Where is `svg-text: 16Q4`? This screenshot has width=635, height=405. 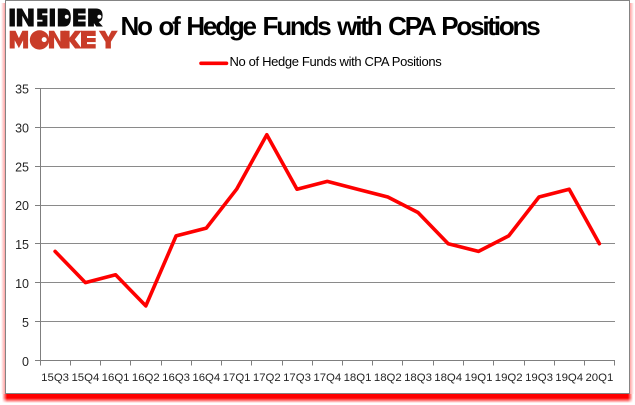
svg-text: 16Q4 is located at coordinates (206, 378).